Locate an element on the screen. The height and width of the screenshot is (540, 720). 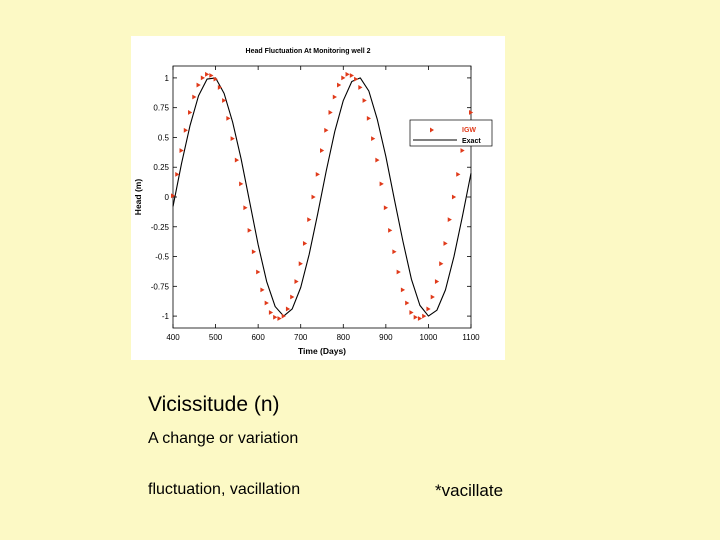
legend-label-exact: Exact is located at coordinates (471, 141).